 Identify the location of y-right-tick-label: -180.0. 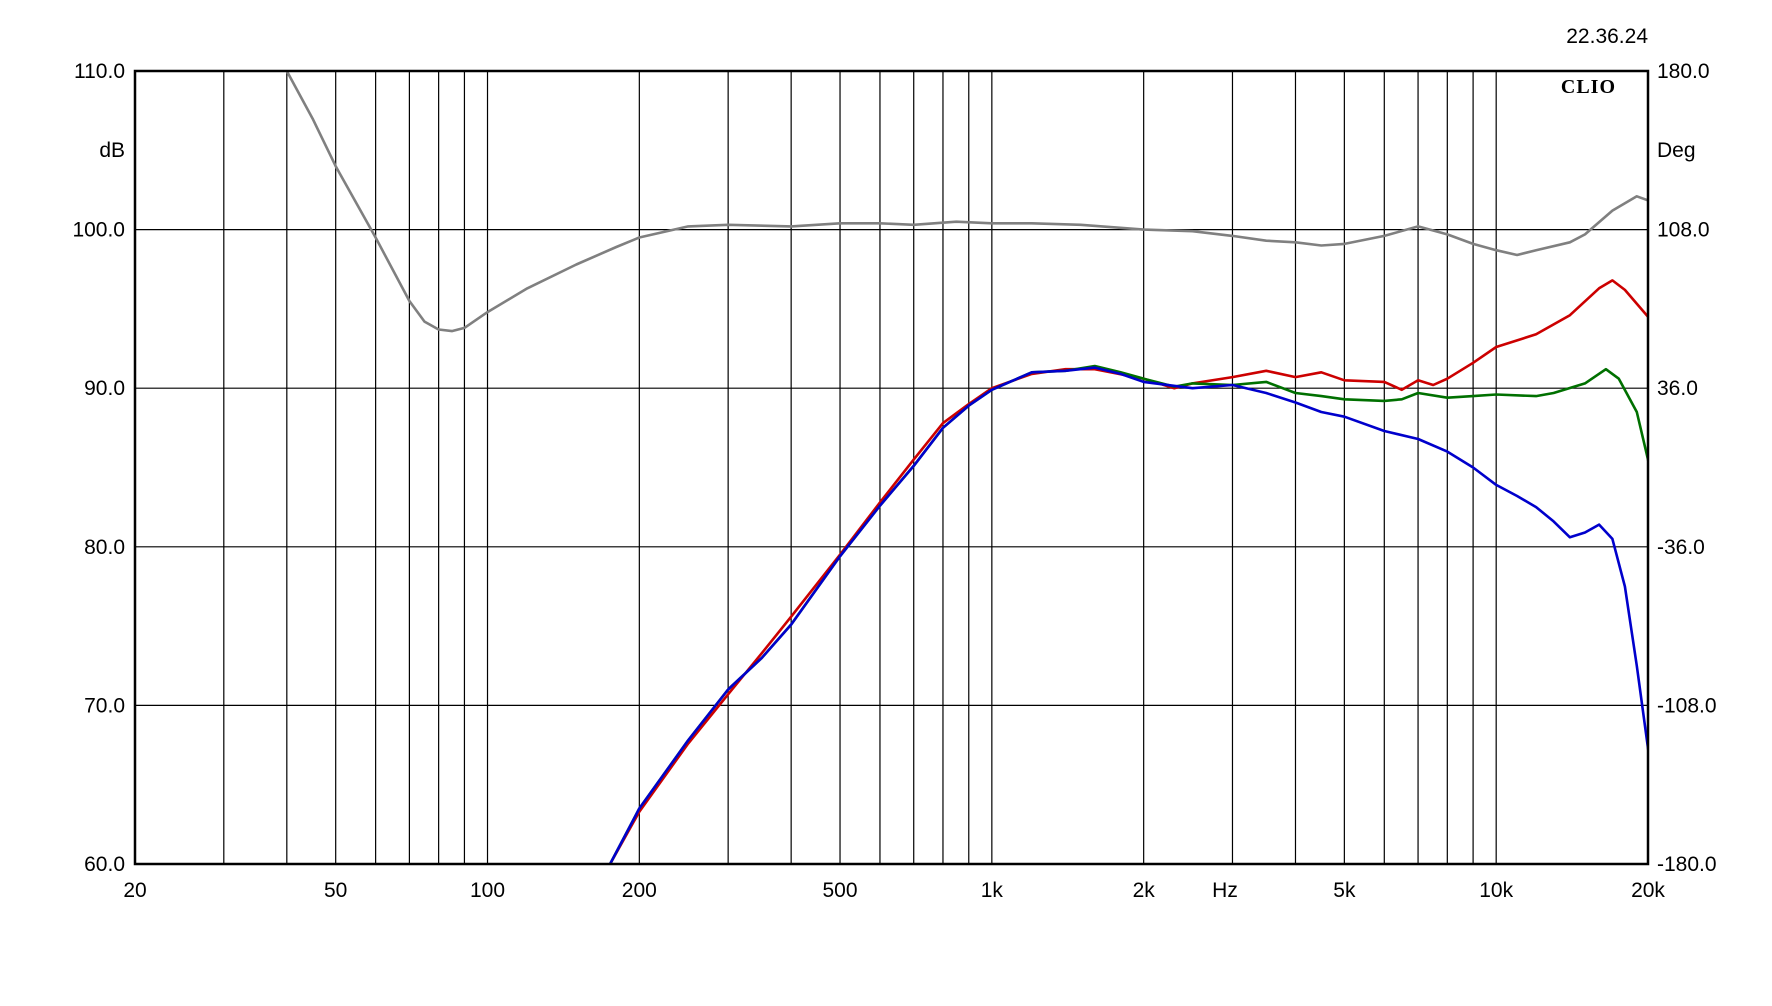
(1687, 864).